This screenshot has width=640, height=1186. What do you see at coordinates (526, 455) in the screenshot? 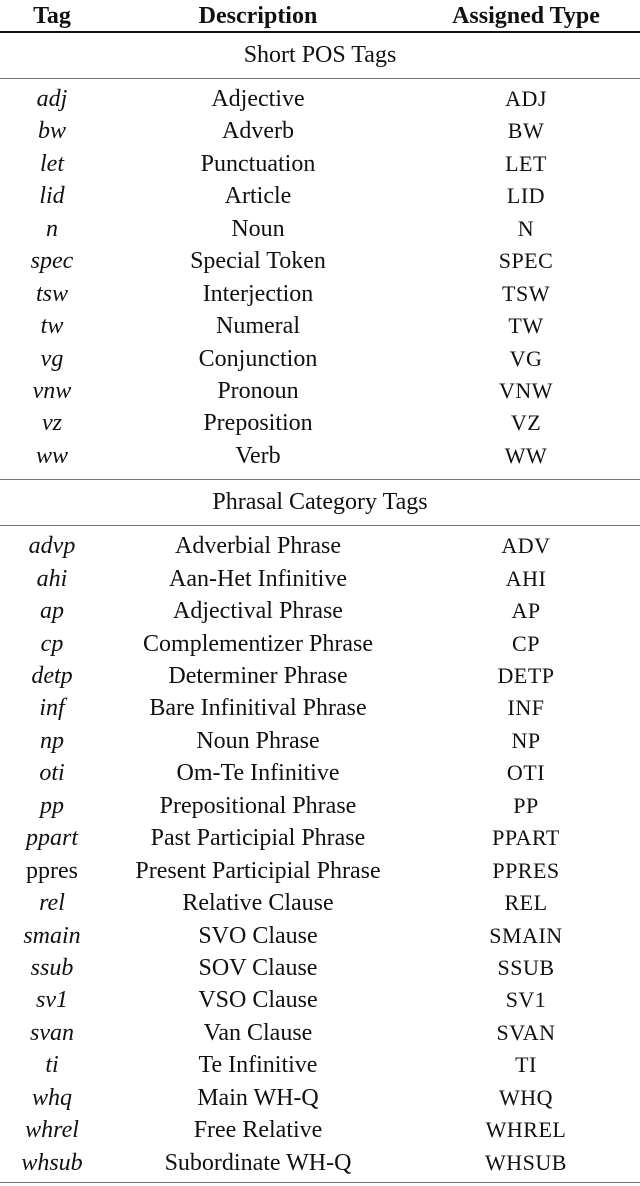
I see `type-cell: WW` at bounding box center [526, 455].